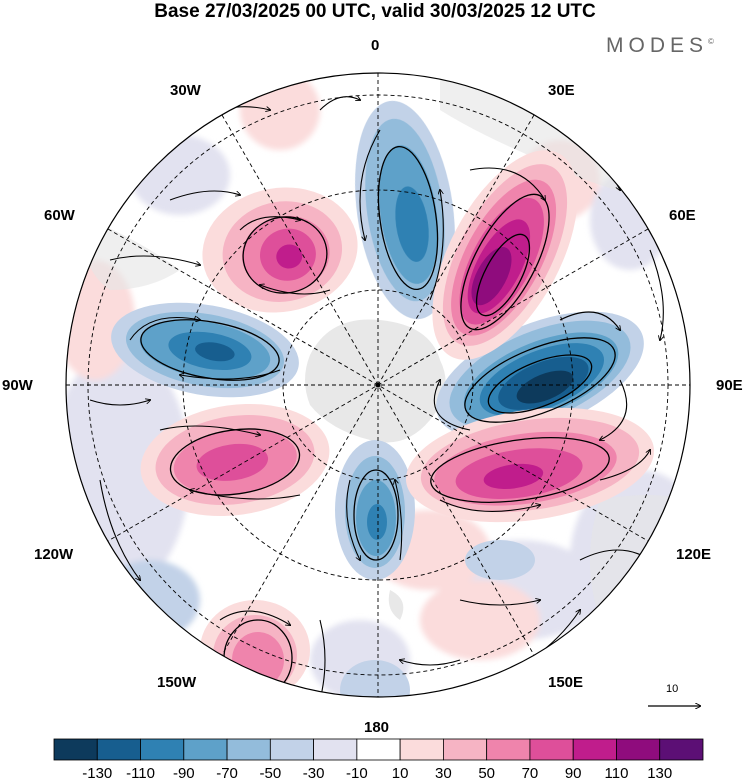  I want to click on lon-label-90w: 90W, so click(17, 385).